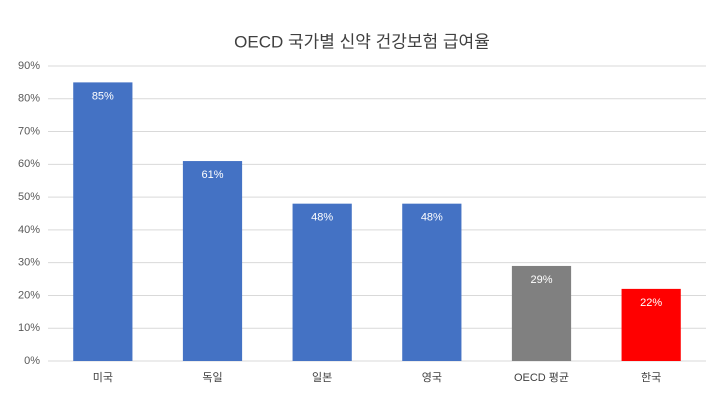 The width and height of the screenshot is (720, 418). Describe the element at coordinates (29, 197) in the screenshot. I see `y-tick-label: 50%` at that location.